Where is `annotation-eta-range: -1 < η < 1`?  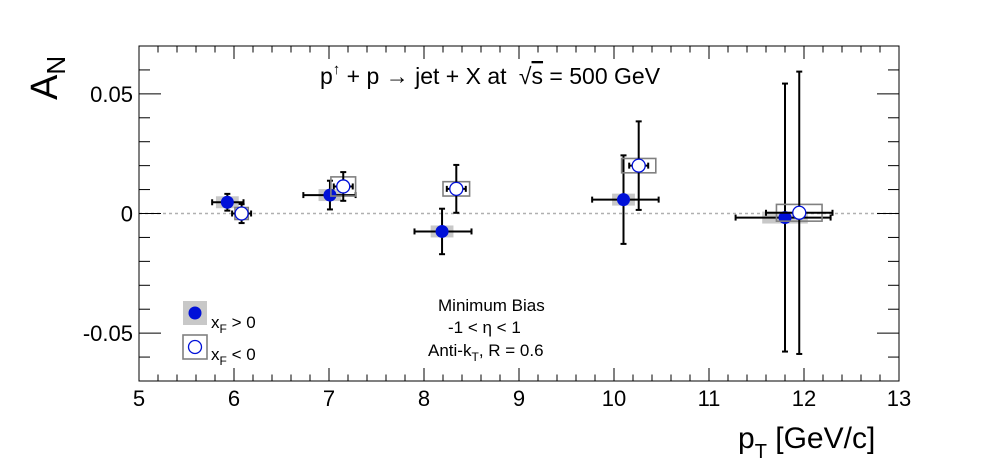 annotation-eta-range: -1 < η < 1 is located at coordinates (484, 327).